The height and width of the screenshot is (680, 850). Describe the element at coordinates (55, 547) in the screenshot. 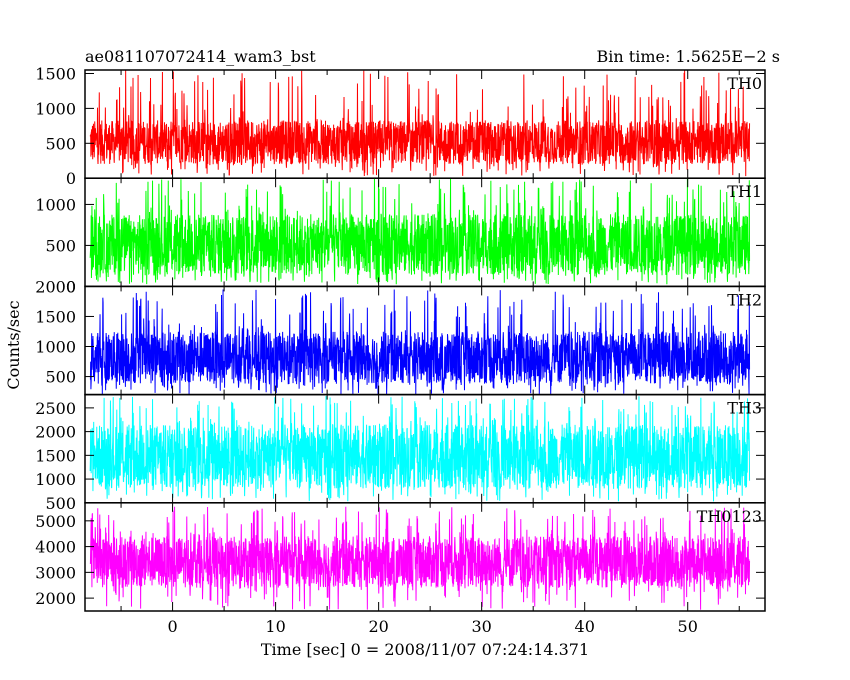

I see `y-tick-label-th0123: 4000` at that location.